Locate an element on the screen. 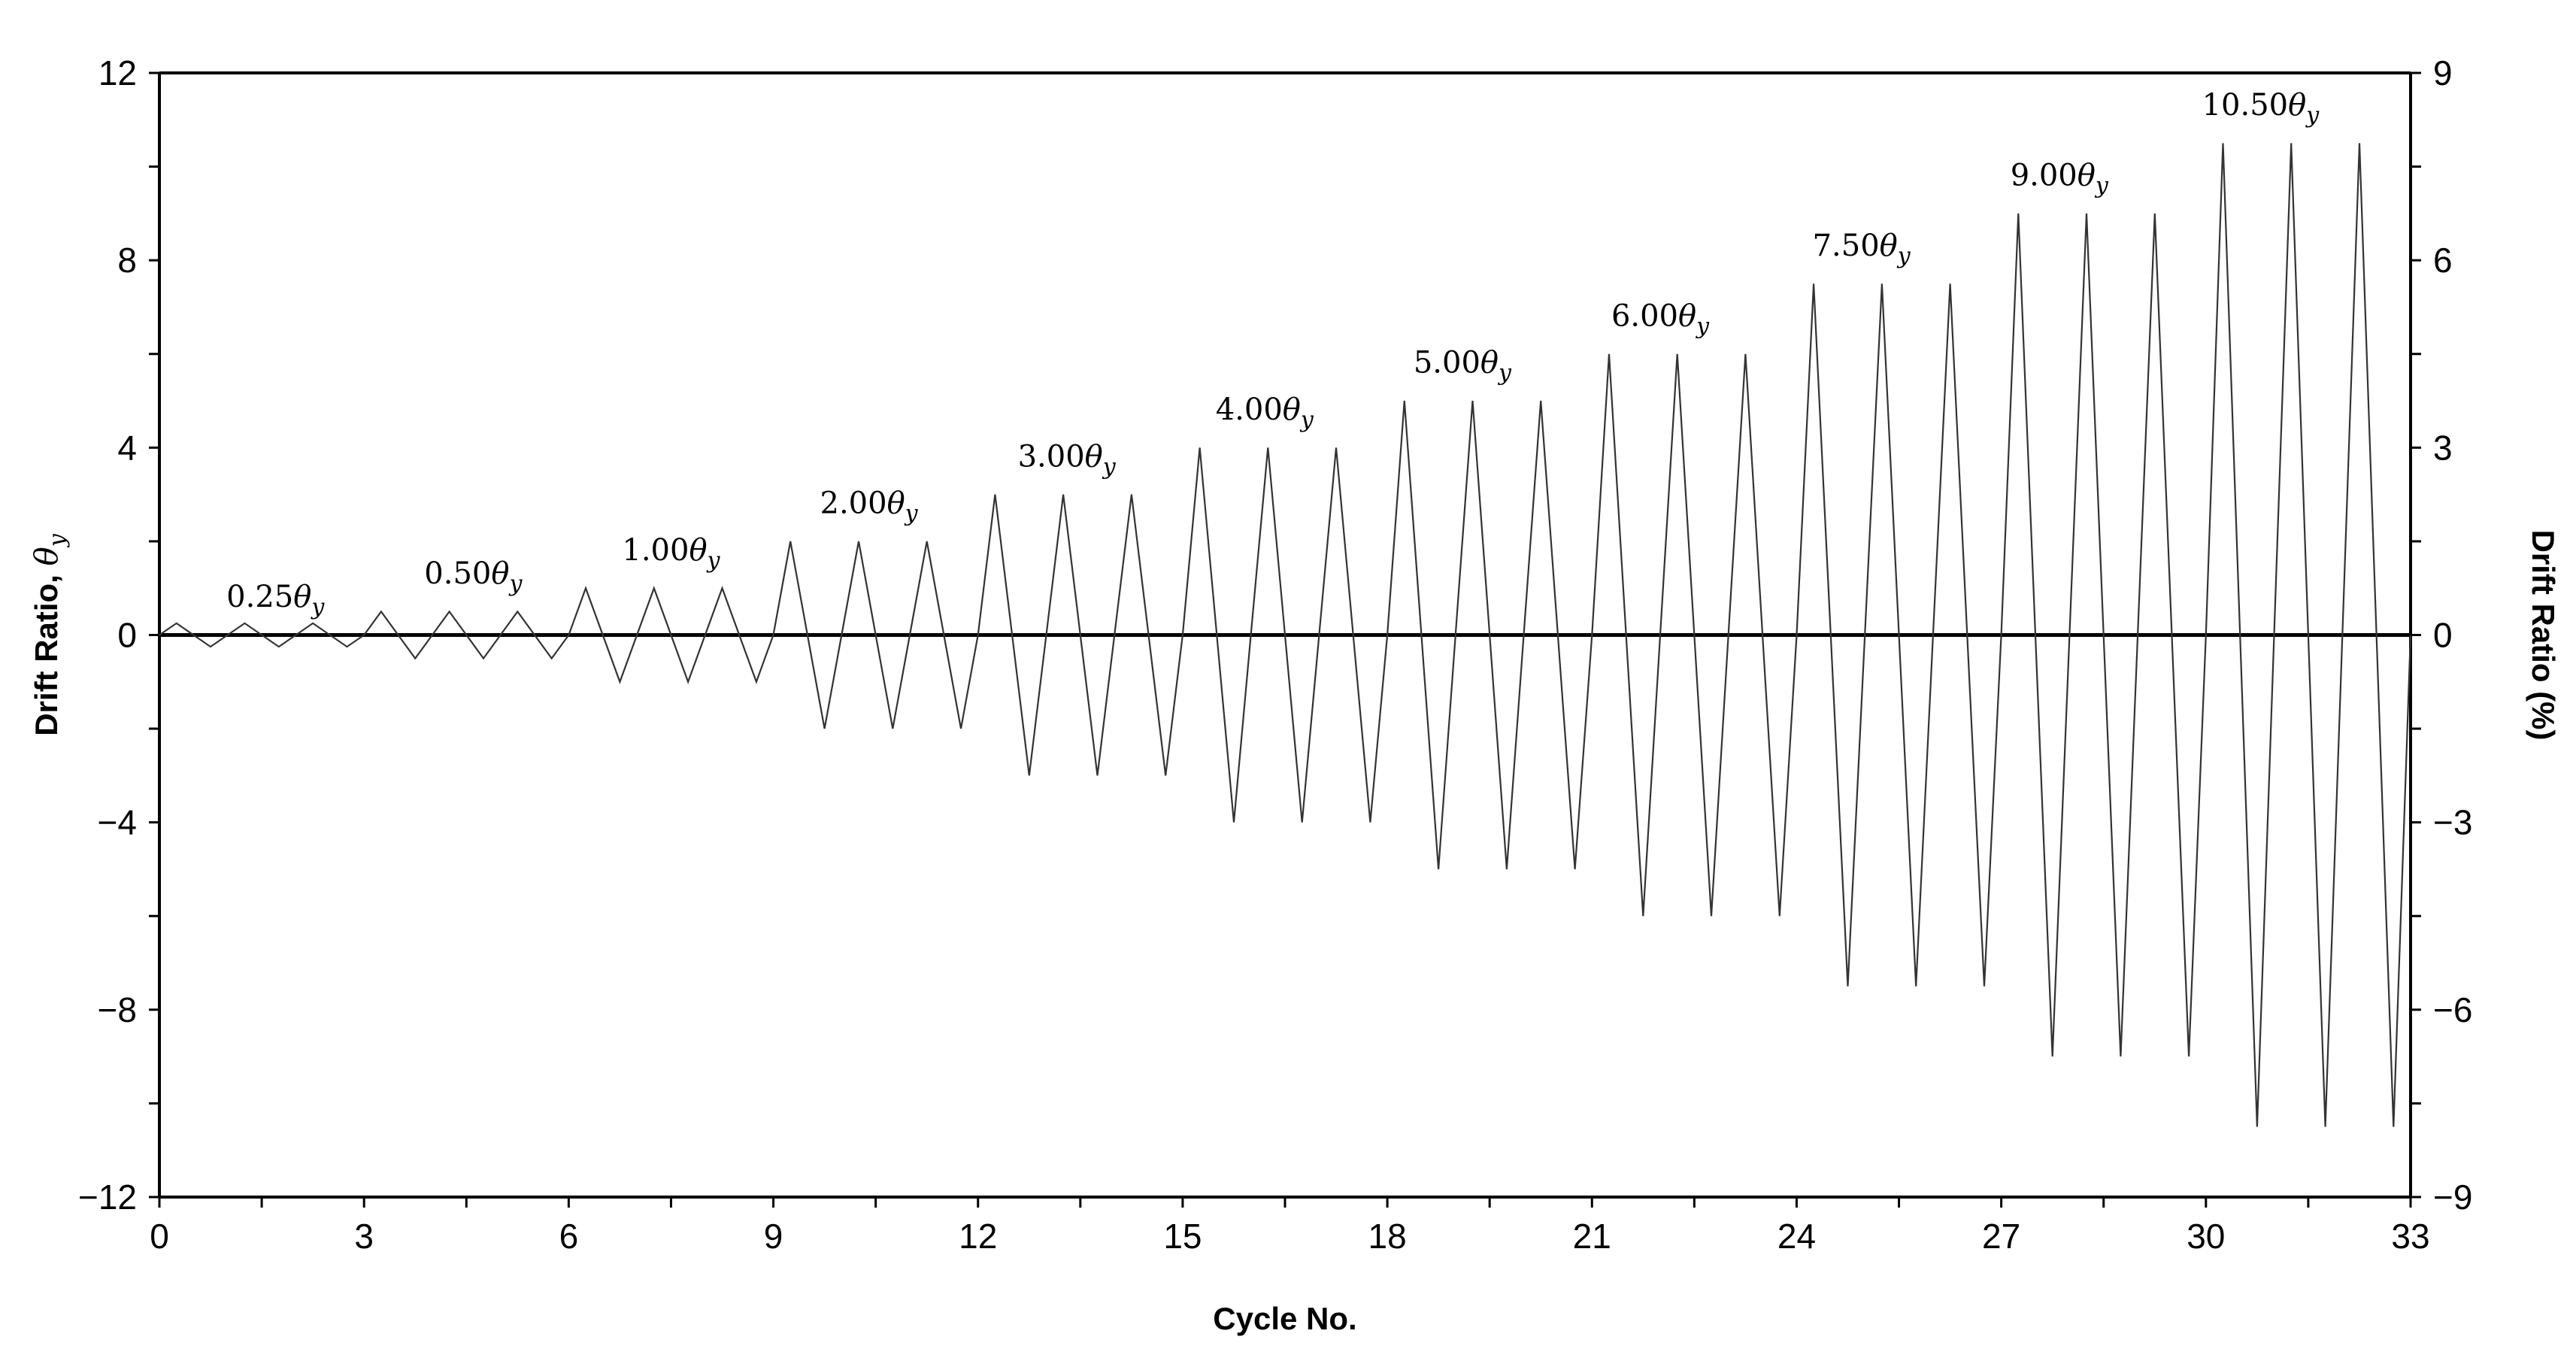 The image size is (2576, 1370). x-tick-label: 33 is located at coordinates (2410, 1237).